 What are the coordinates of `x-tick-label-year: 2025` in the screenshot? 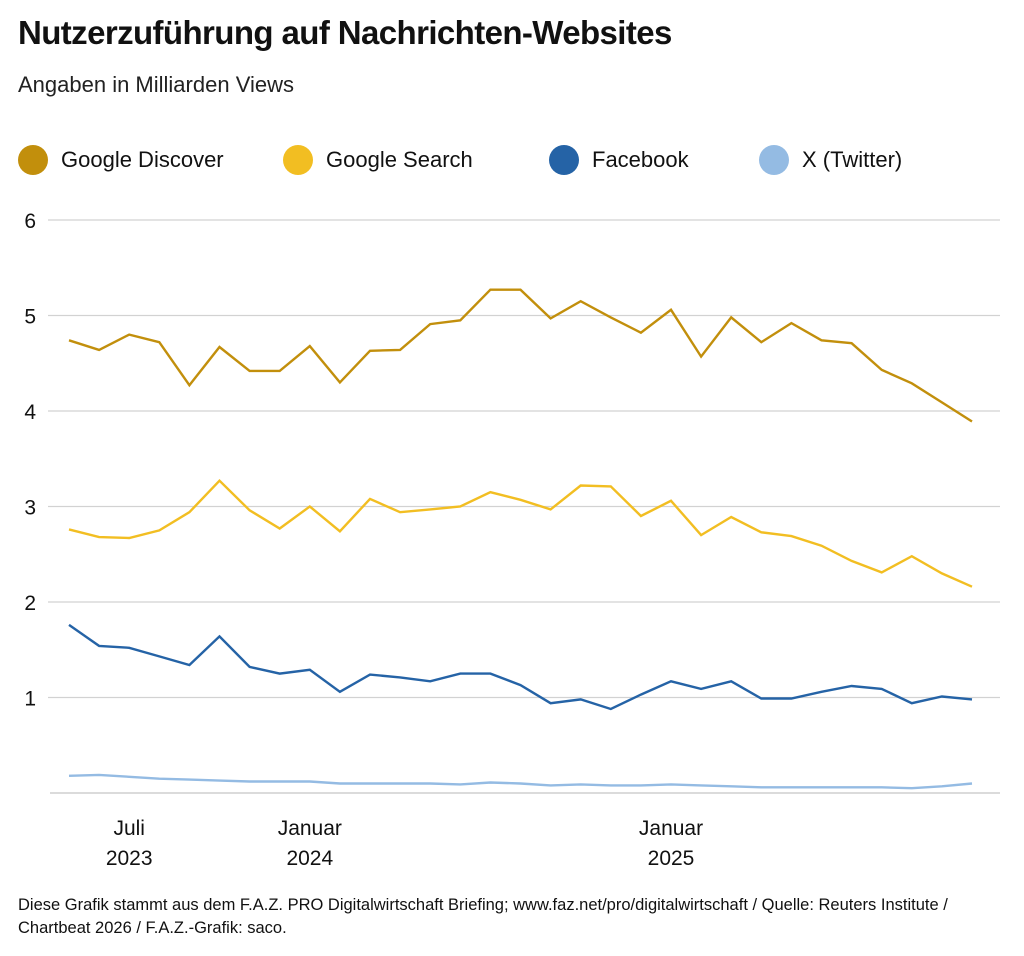 It's located at (671, 858).